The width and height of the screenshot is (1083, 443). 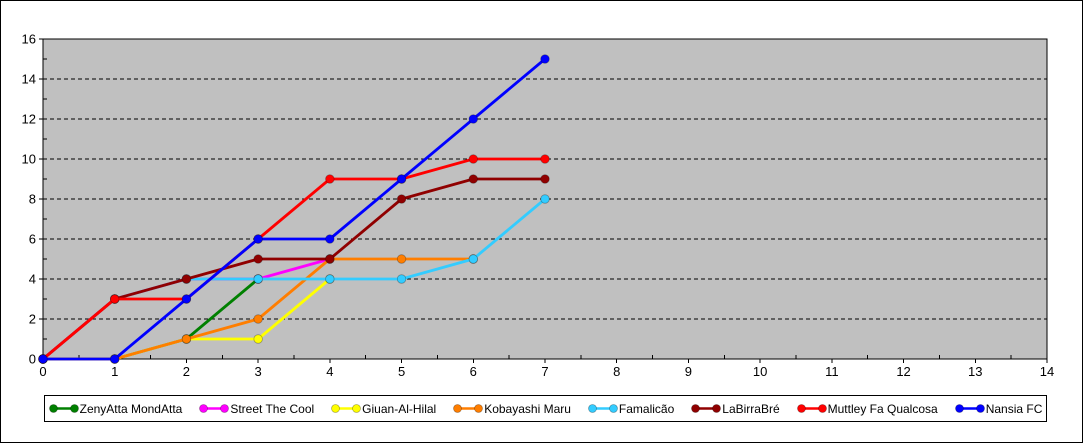 What do you see at coordinates (29, 39) in the screenshot?
I see `y-axis-label: 16` at bounding box center [29, 39].